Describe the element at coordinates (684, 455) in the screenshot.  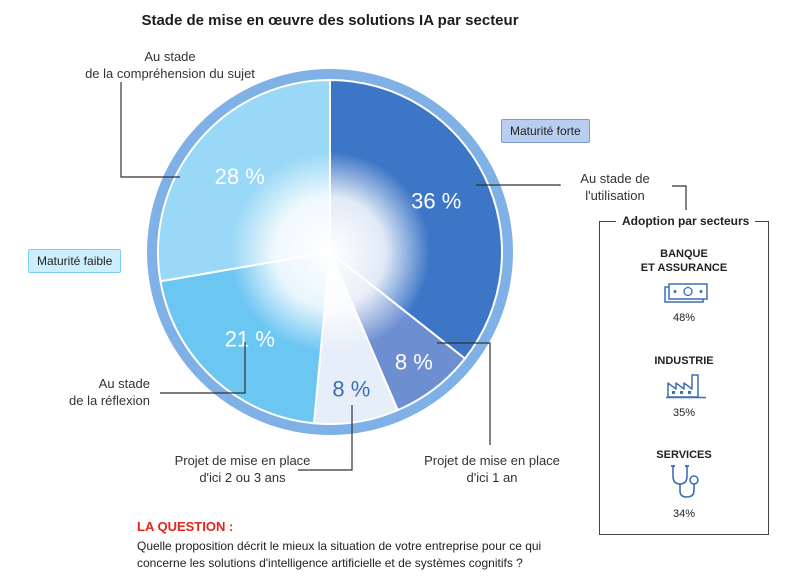
I see `sector-name-services: SERVICES` at that location.